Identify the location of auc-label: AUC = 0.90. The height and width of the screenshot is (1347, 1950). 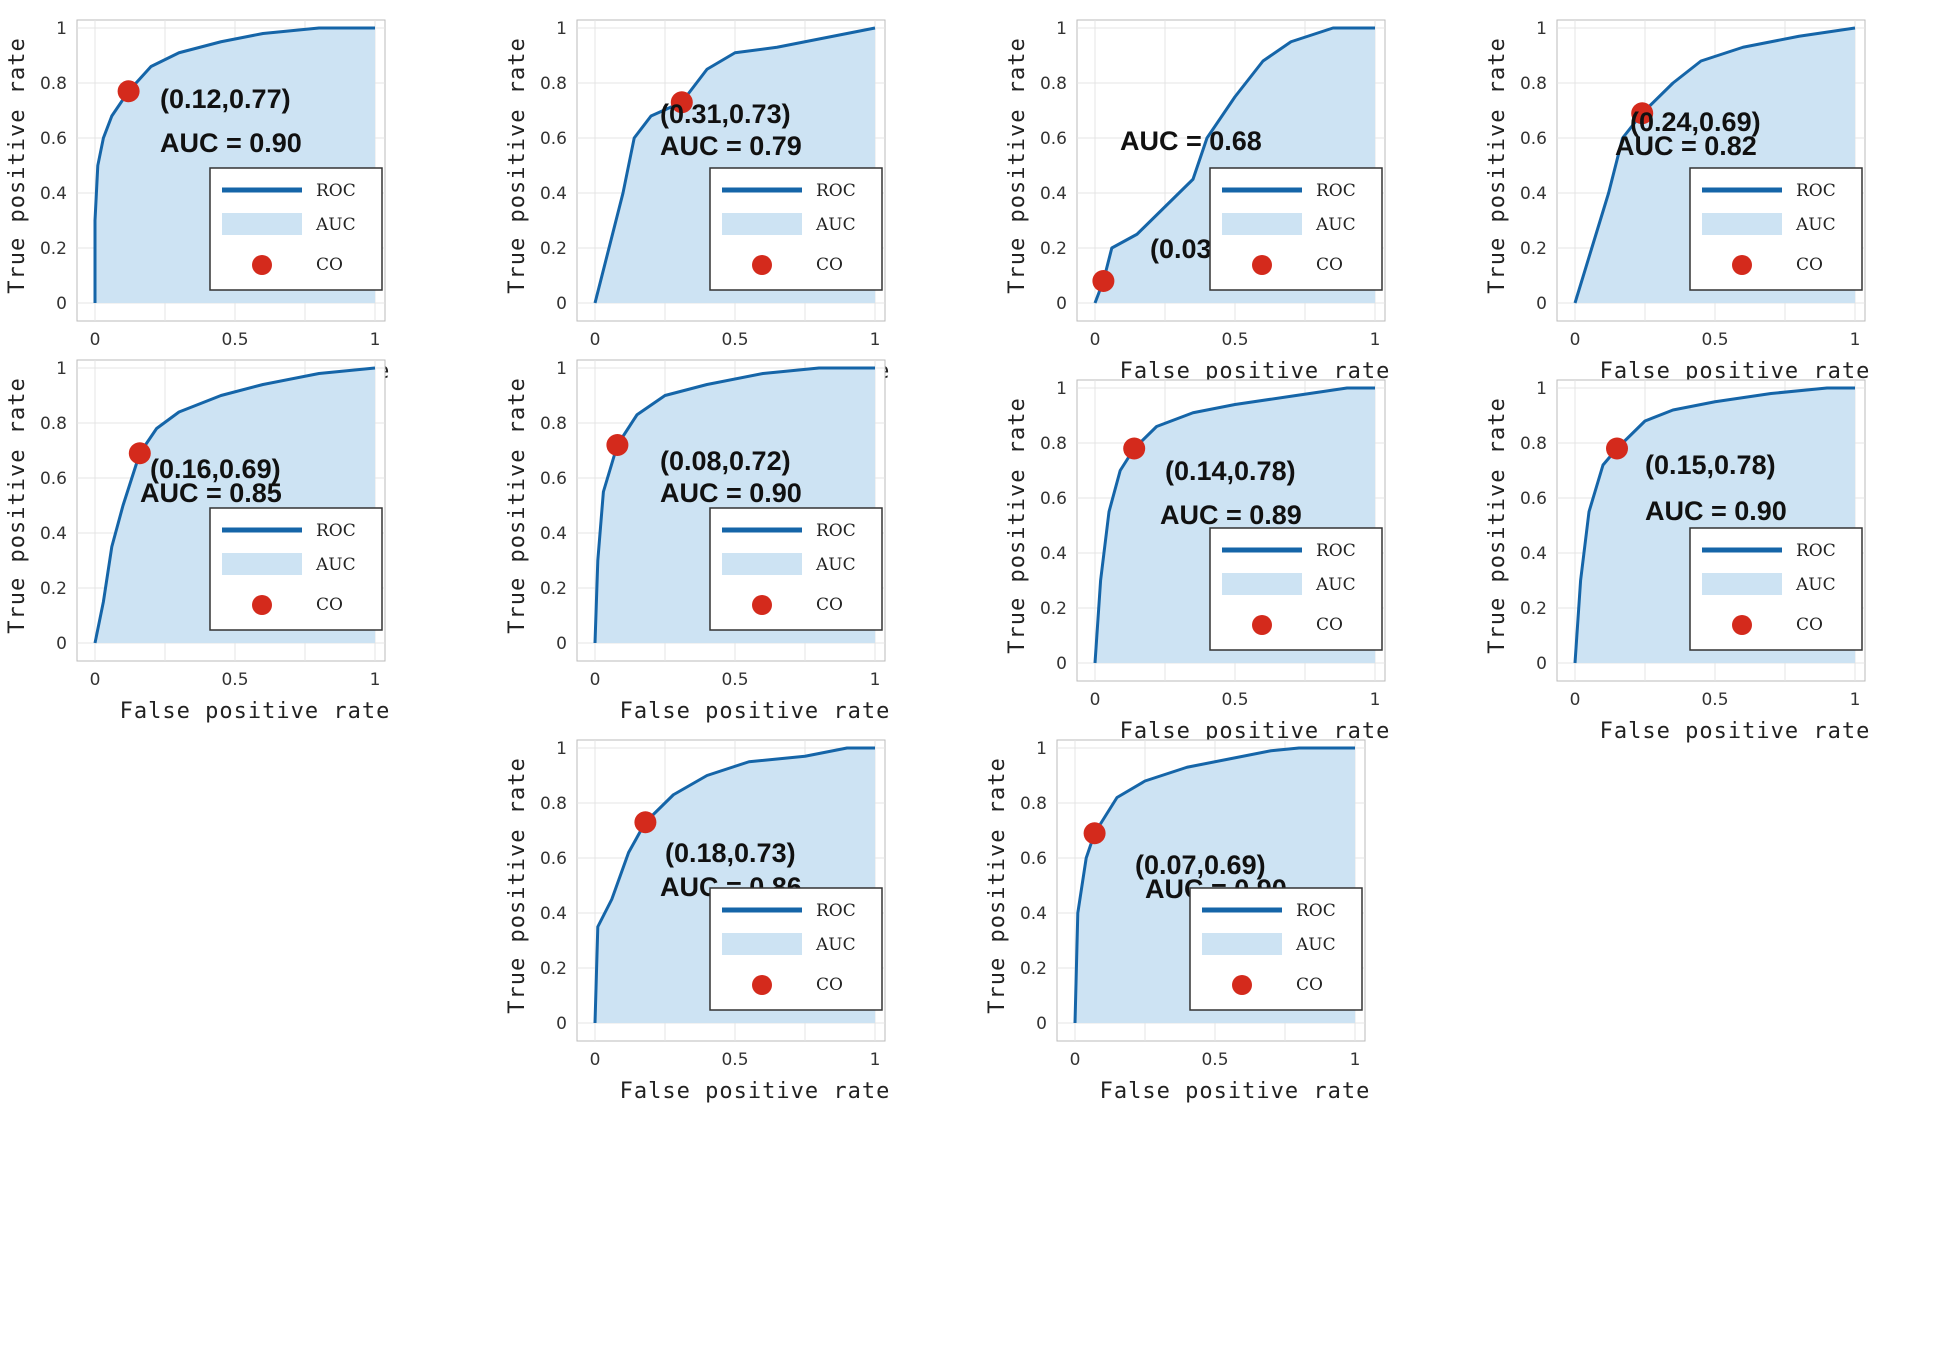
(1716, 511).